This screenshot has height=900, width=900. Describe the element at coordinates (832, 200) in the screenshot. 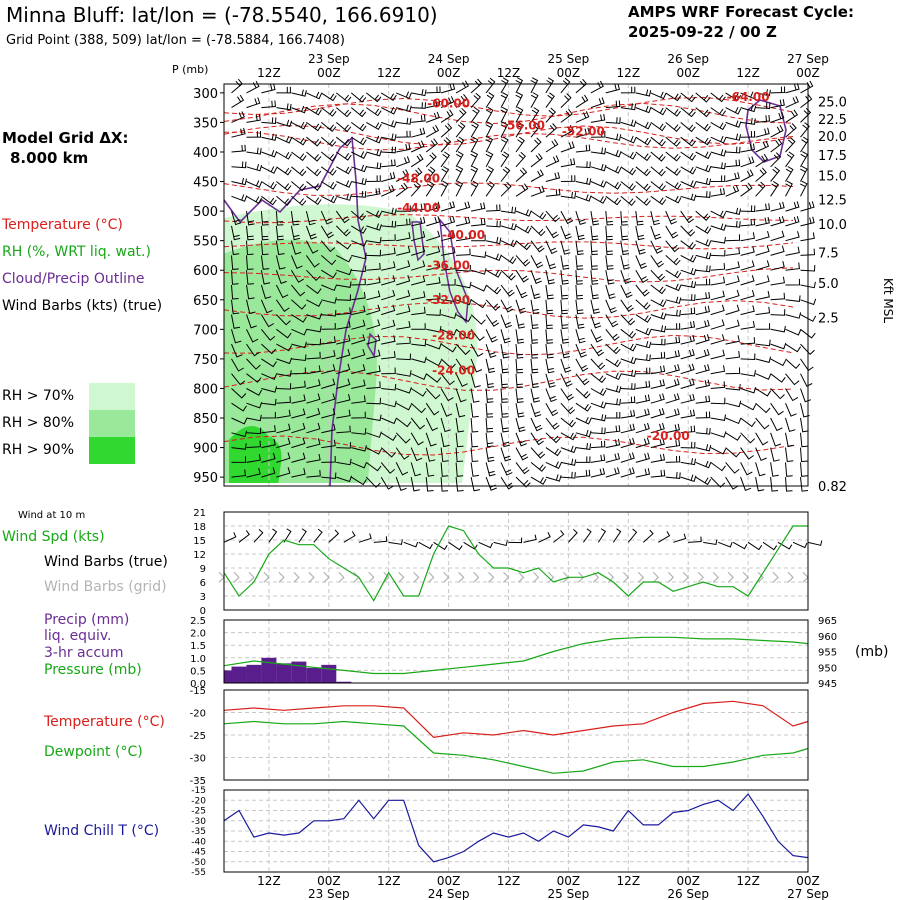

I see `height-tick-6: 12.5` at that location.